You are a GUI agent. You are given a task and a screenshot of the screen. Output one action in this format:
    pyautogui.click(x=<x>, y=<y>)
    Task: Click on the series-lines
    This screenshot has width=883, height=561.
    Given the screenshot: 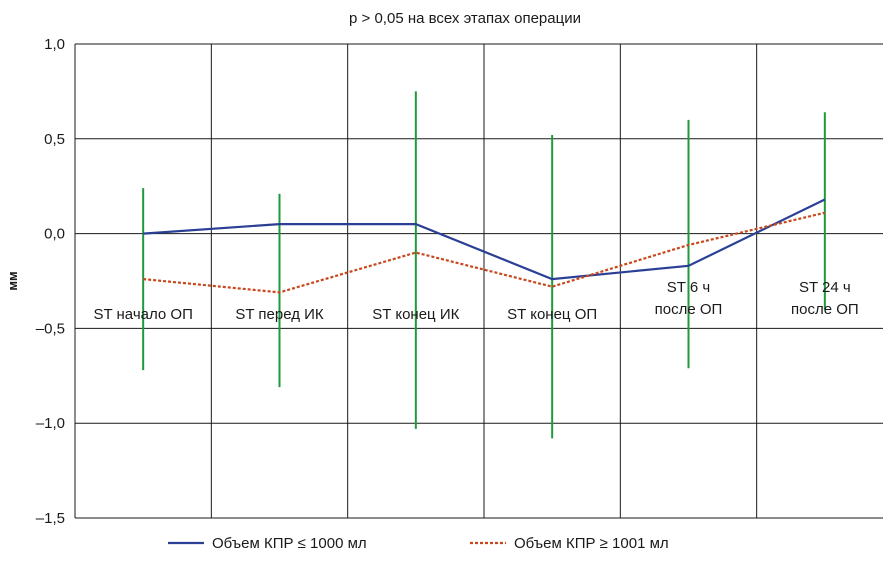 What is the action you would take?
    pyautogui.click(x=484, y=246)
    